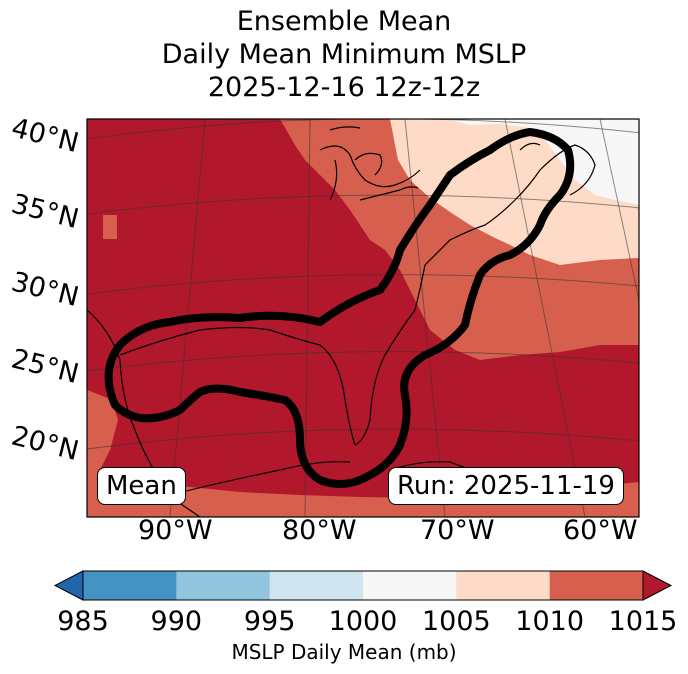  Describe the element at coordinates (83, 621) in the screenshot. I see `colorbar-tick-label: 985` at that location.